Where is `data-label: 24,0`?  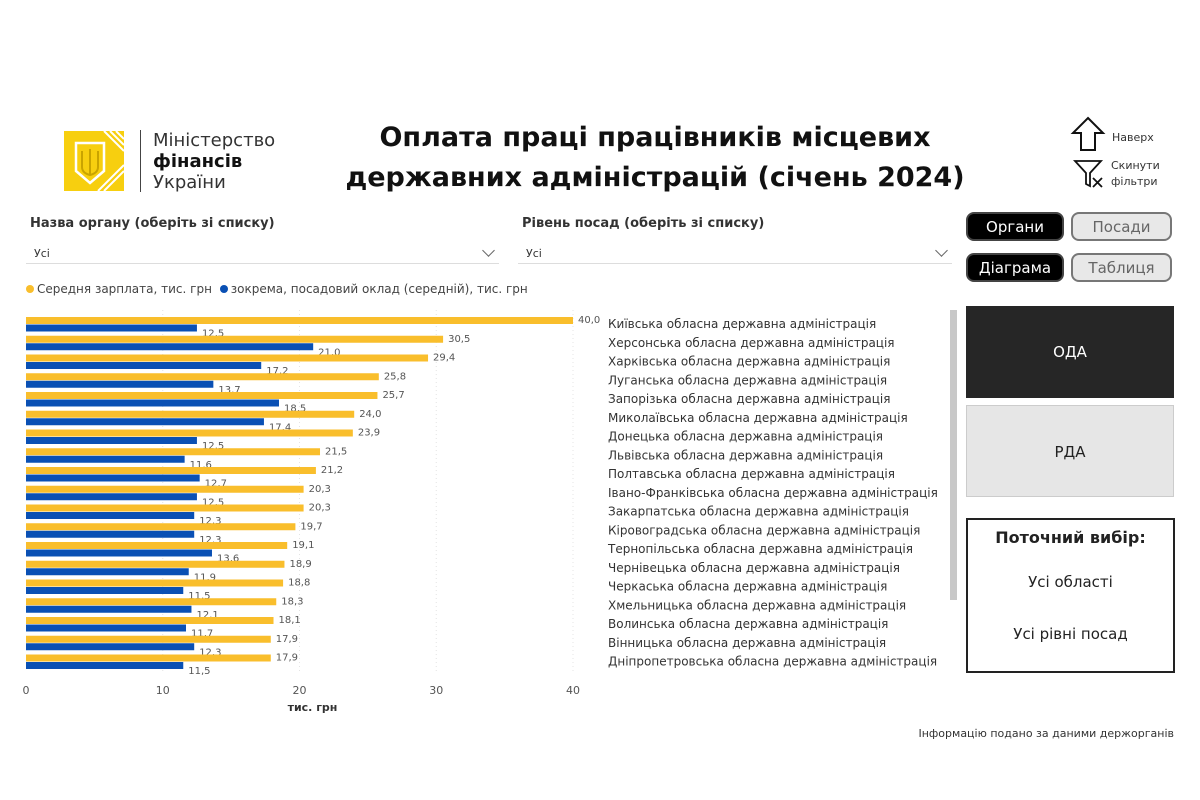
data-label: 24,0 is located at coordinates (370, 414).